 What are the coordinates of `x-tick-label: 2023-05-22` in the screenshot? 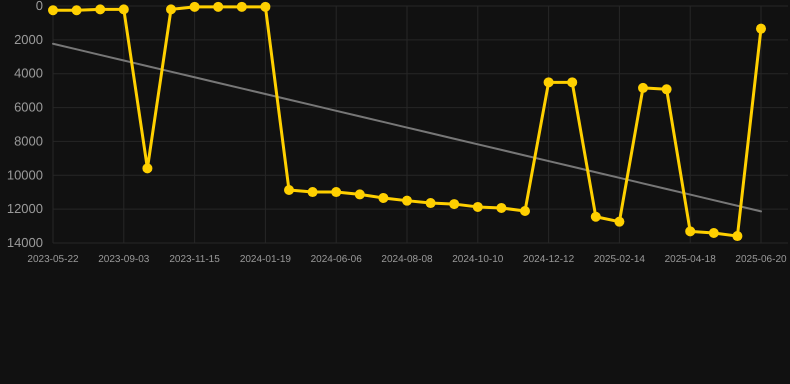 It's located at (53, 259).